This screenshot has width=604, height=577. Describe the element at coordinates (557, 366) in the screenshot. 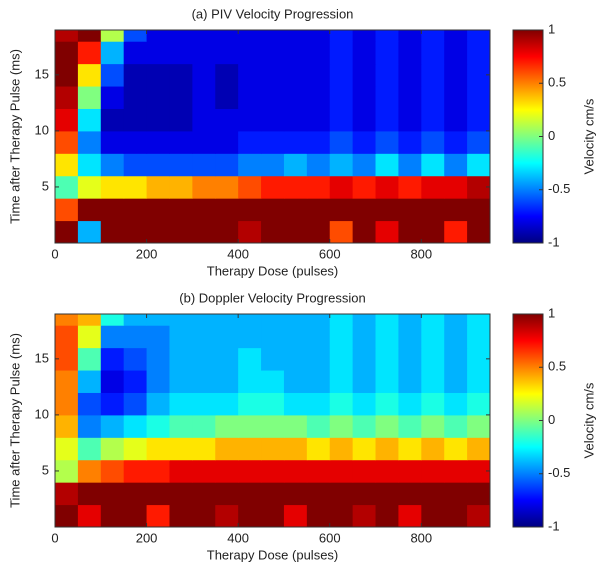

I see `colorbar-tick-label: 0.5` at that location.